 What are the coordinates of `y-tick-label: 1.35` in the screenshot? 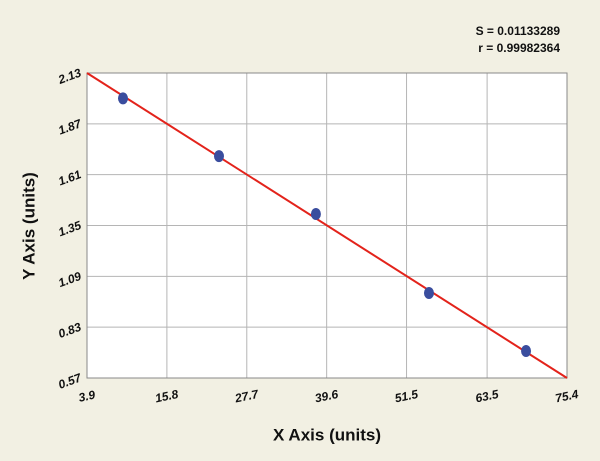 It's located at (69, 228).